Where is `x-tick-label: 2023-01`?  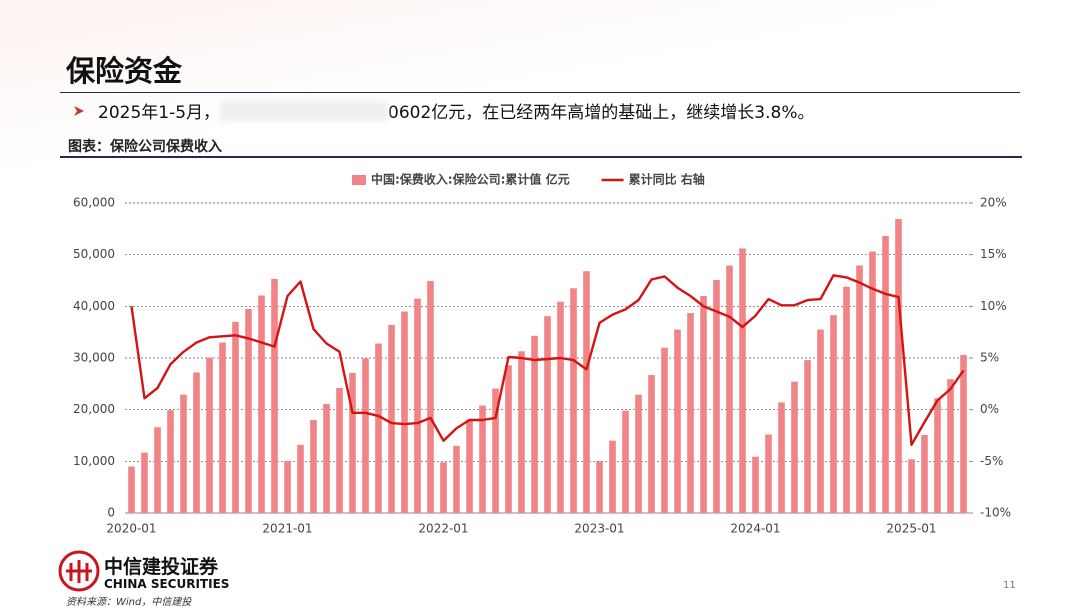
x-tick-label: 2023-01 is located at coordinates (599, 529).